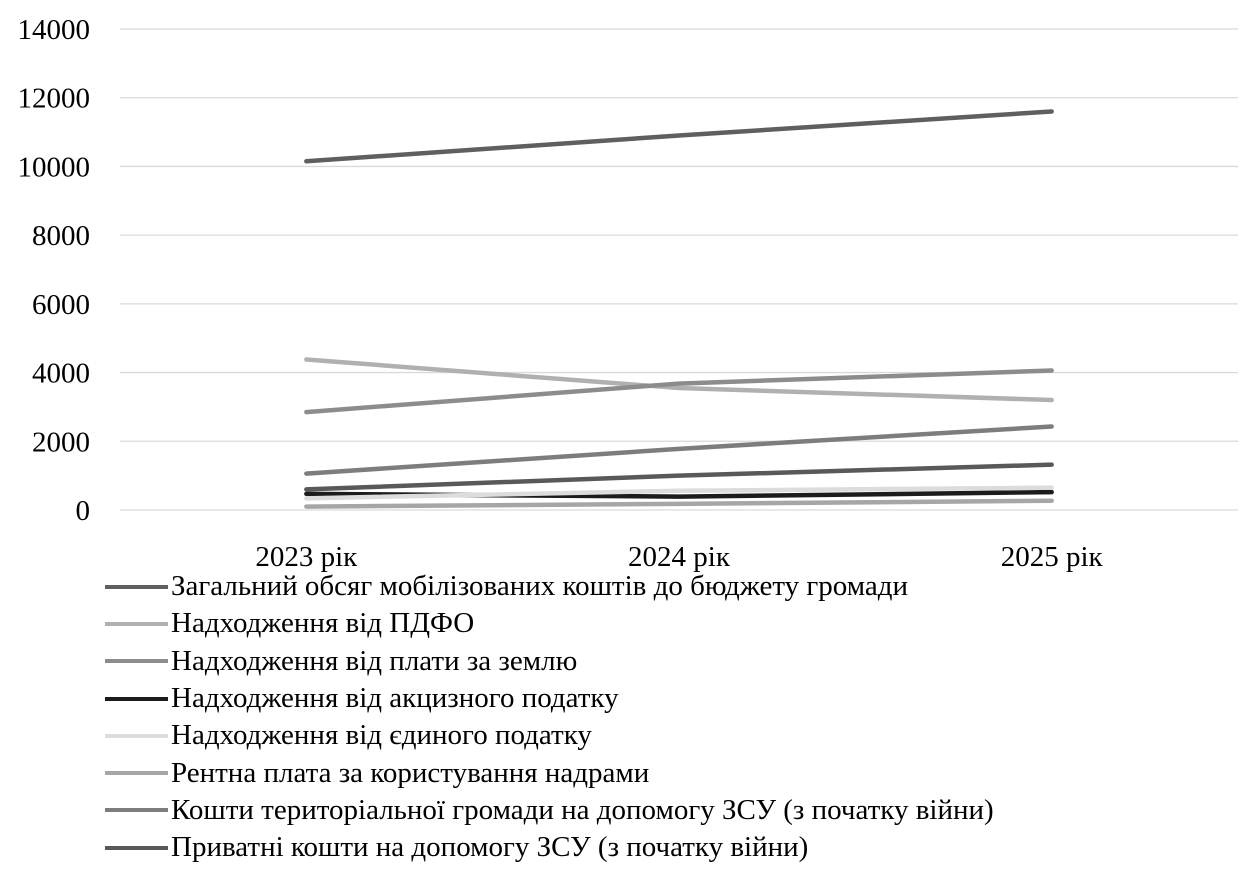  Describe the element at coordinates (323, 623) in the screenshot. I see `legend-label: Надходження від ПДФО` at that location.